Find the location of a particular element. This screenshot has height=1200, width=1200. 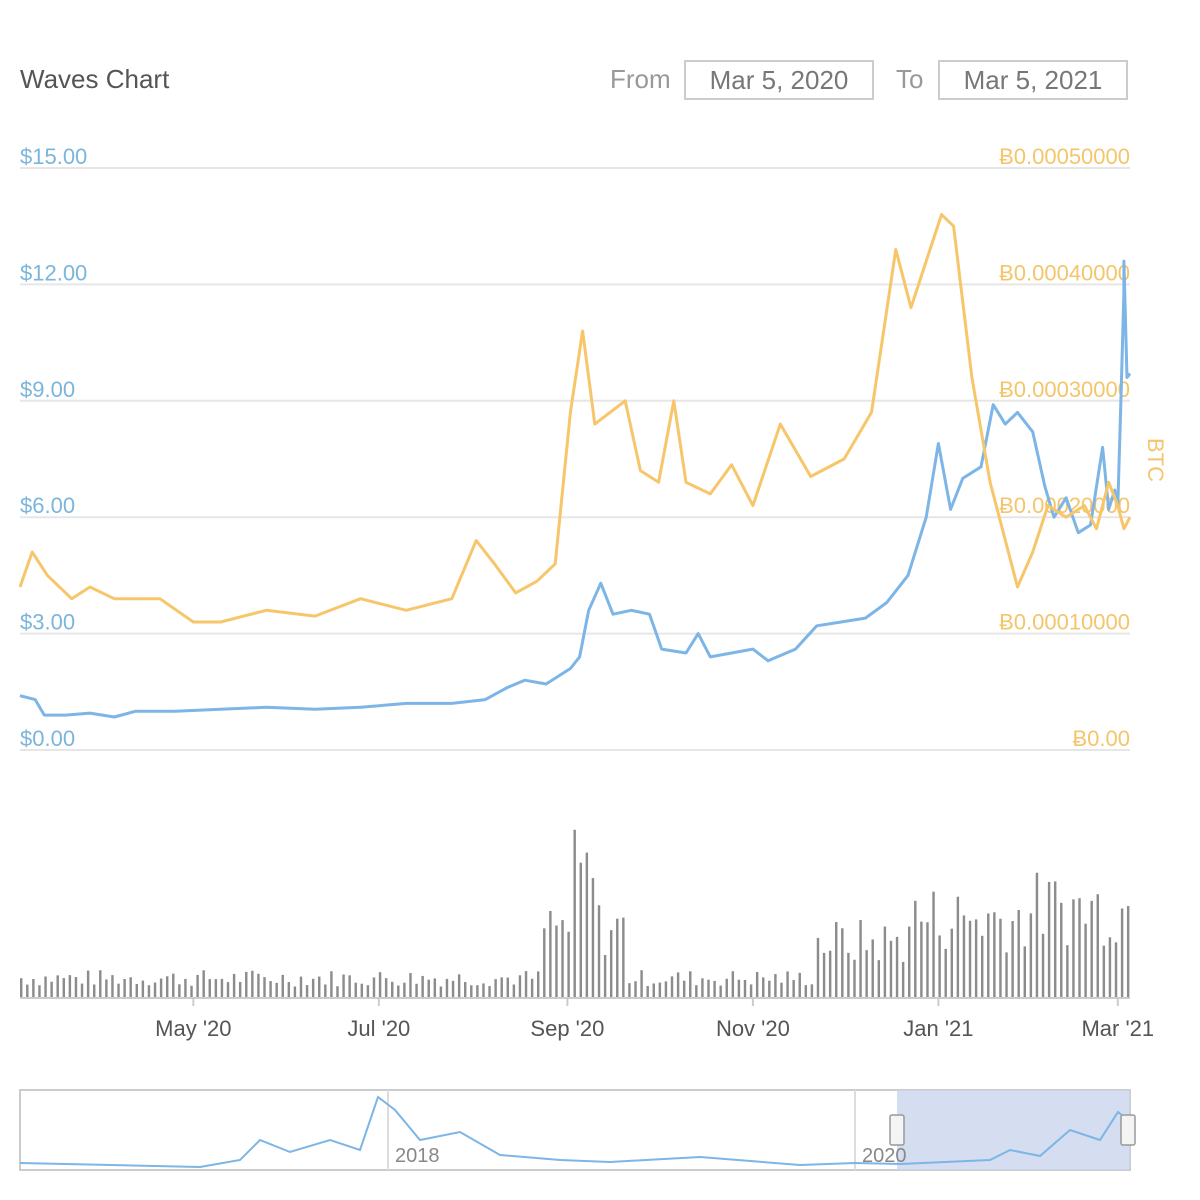

y-left-tick-label: $3.00 is located at coordinates (47, 622).